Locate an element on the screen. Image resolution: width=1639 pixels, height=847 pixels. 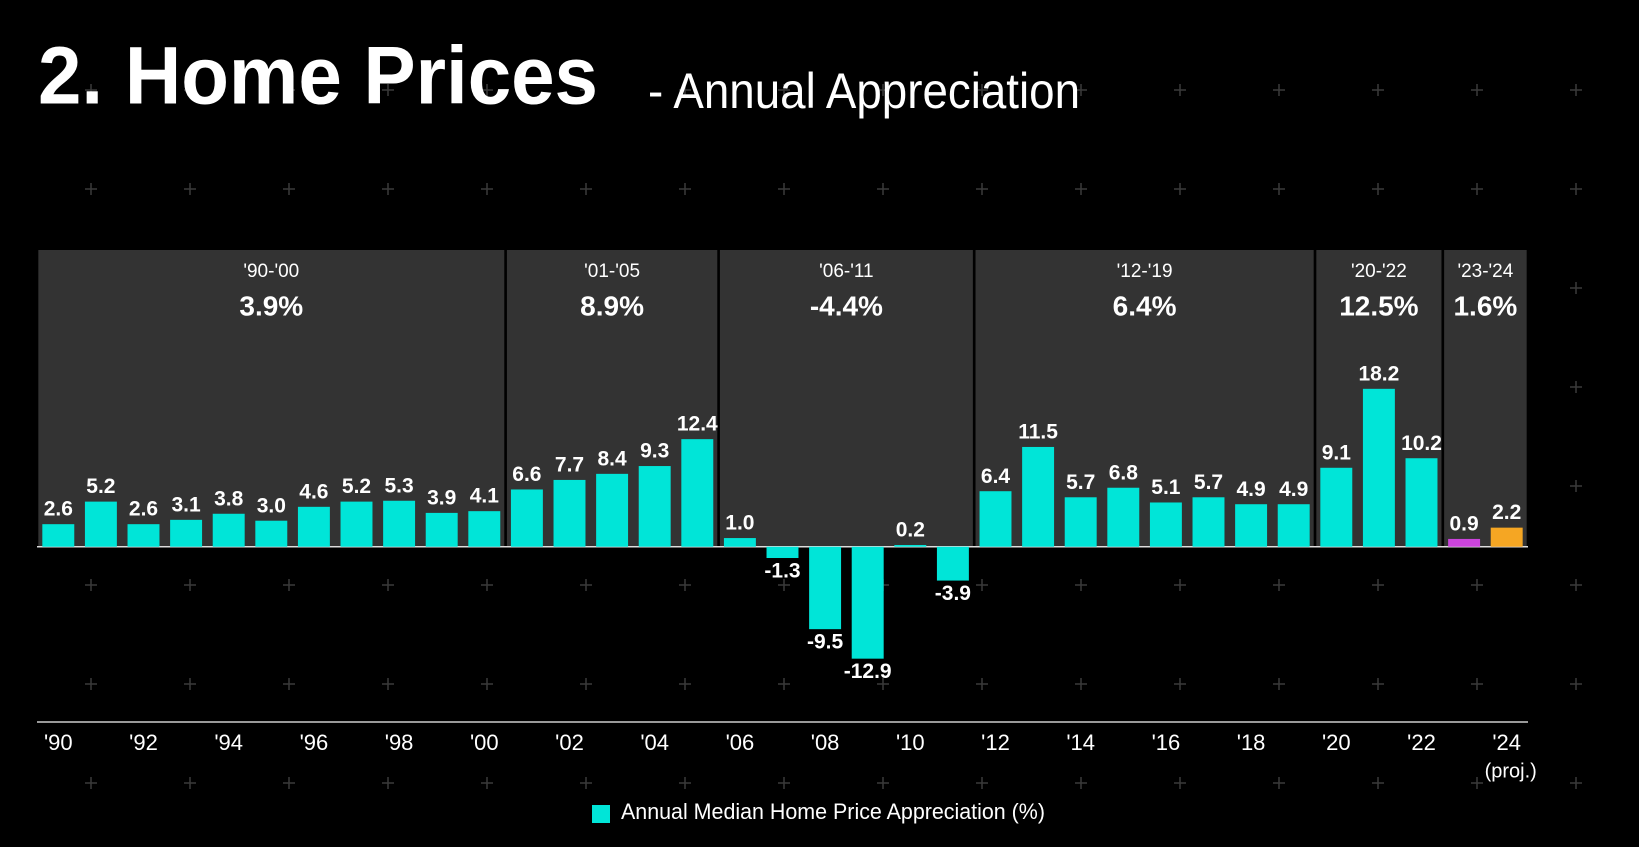
value-label: -9.5 is located at coordinates (825, 642).